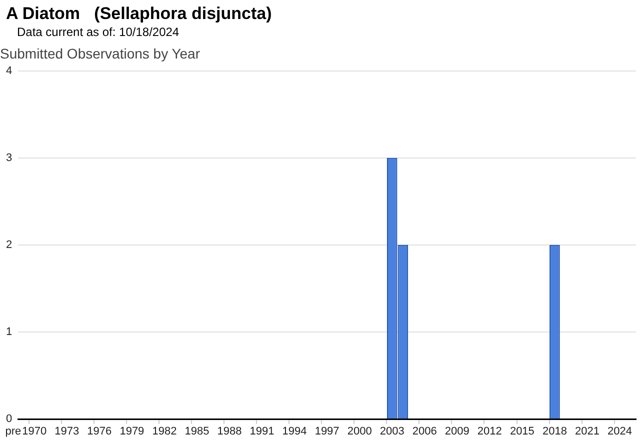 Image resolution: width=640 pixels, height=442 pixels. Describe the element at coordinates (197, 432) in the screenshot. I see `x-tick-label: 1985` at that location.